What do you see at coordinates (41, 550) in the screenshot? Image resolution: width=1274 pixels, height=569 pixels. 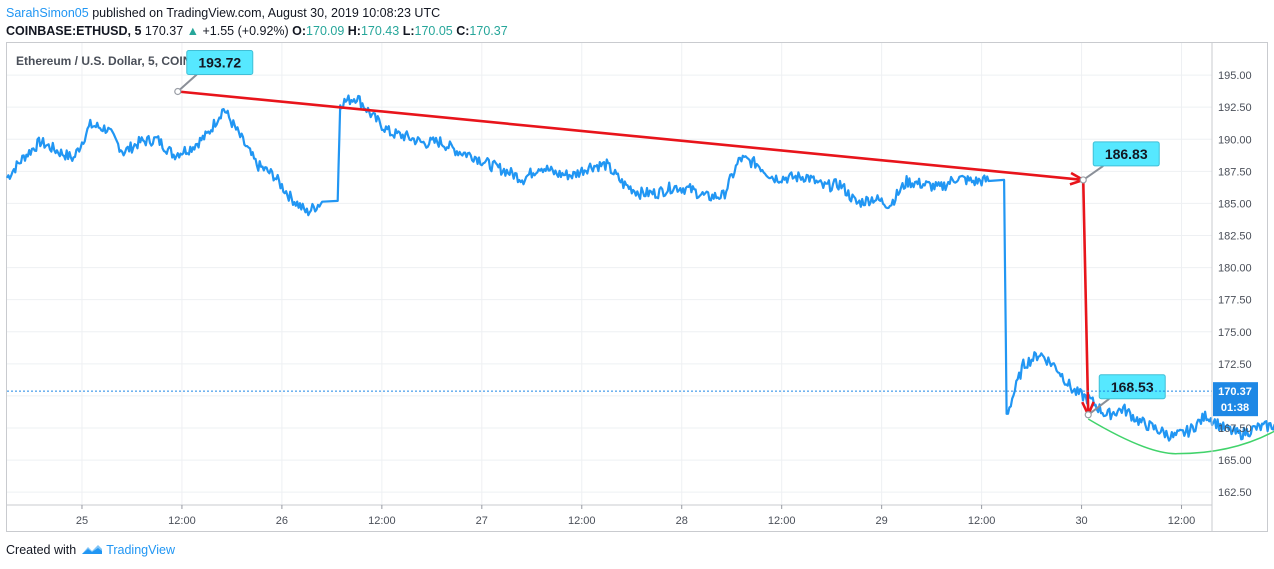 I see `created-with-text: Created with` at bounding box center [41, 550].